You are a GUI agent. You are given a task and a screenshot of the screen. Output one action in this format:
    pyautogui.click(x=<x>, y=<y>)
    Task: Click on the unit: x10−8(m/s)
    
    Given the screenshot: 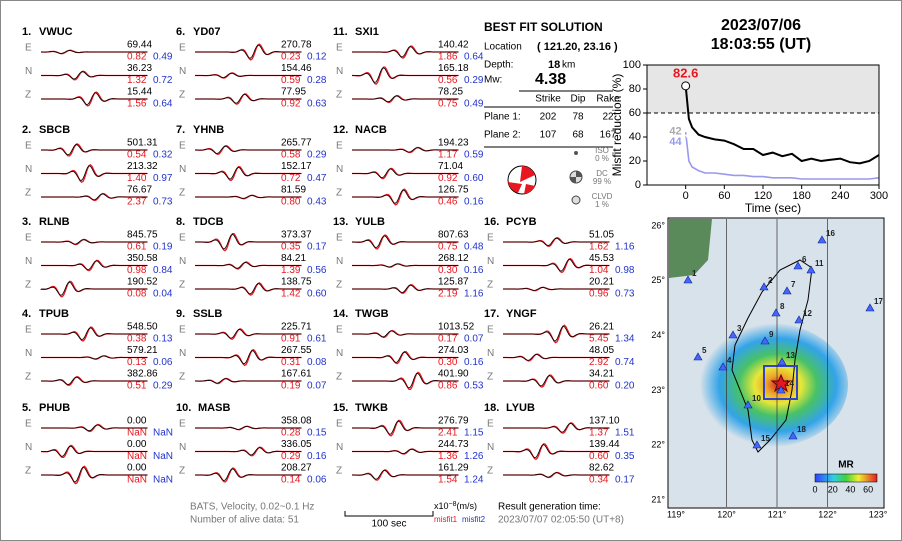 What is the action you would take?
    pyautogui.click(x=455, y=506)
    